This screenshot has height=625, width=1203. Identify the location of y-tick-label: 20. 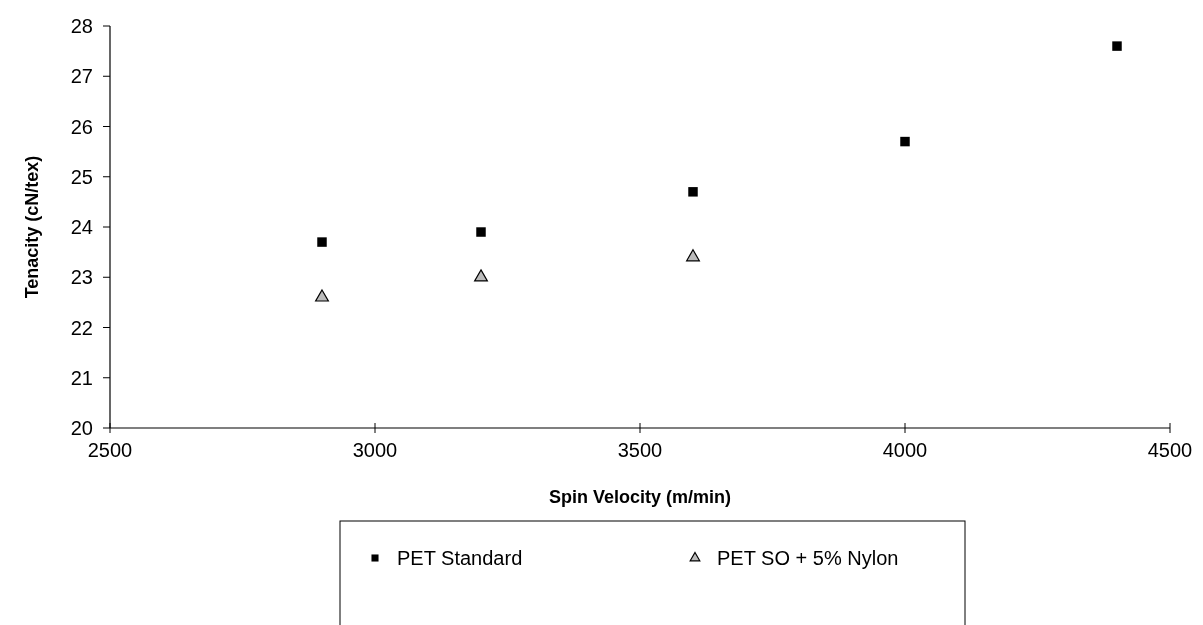
(81, 428).